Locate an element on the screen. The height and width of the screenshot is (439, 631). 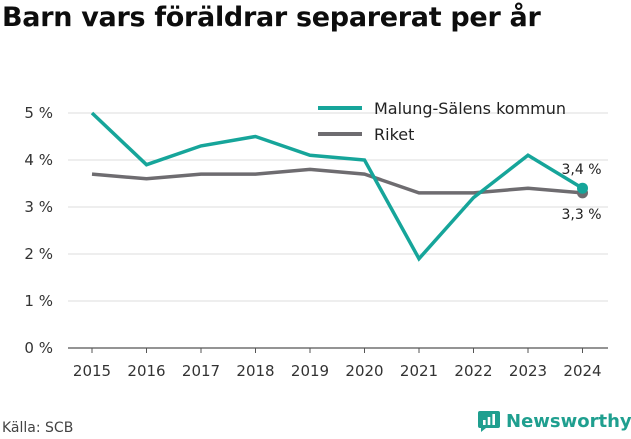
x-tick-label: 2024 is located at coordinates (582, 371).